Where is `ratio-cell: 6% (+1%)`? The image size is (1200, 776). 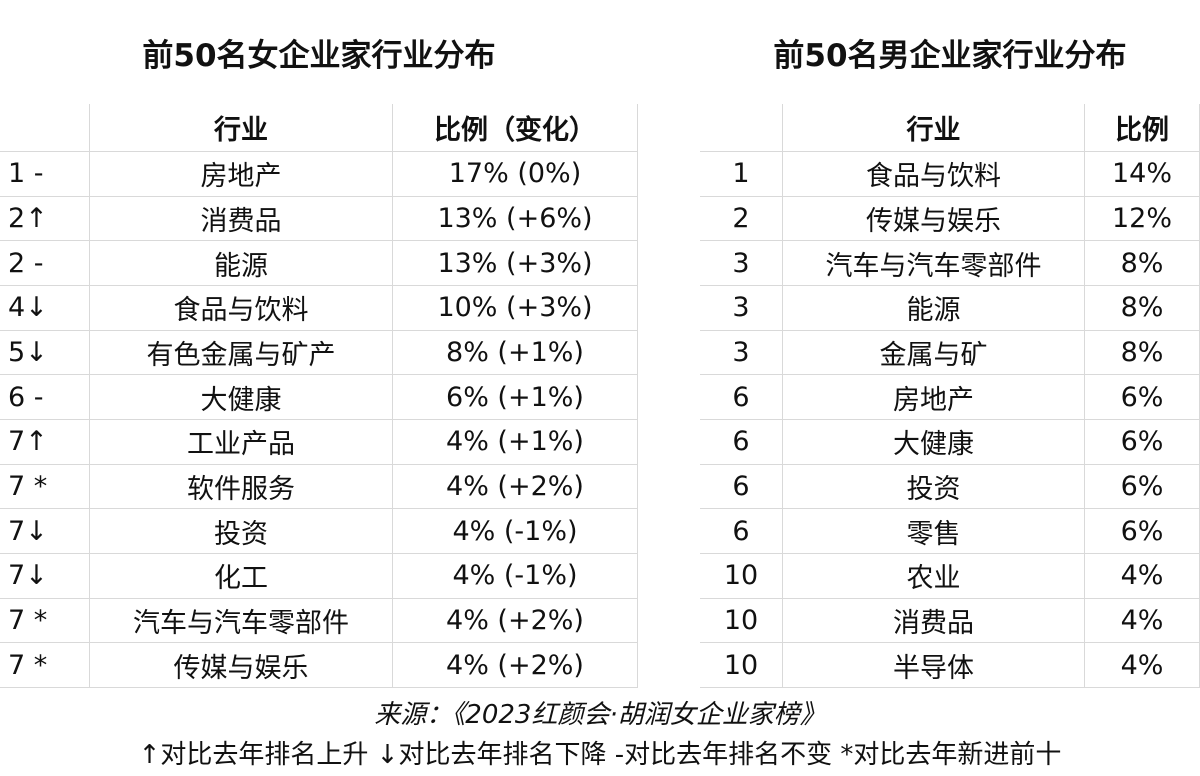 ratio-cell: 6% (+1%) is located at coordinates (515, 397).